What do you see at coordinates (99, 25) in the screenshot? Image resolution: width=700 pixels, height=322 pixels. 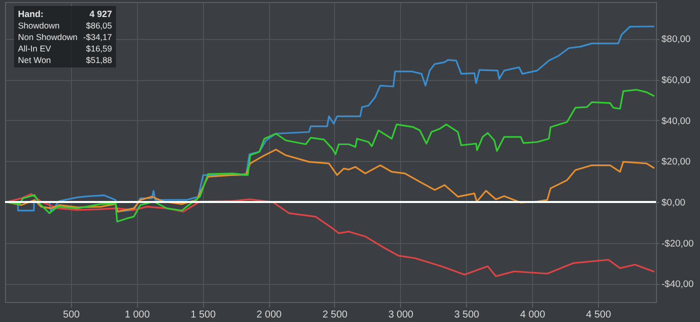 I see `annotation: $86,05` at bounding box center [99, 25].